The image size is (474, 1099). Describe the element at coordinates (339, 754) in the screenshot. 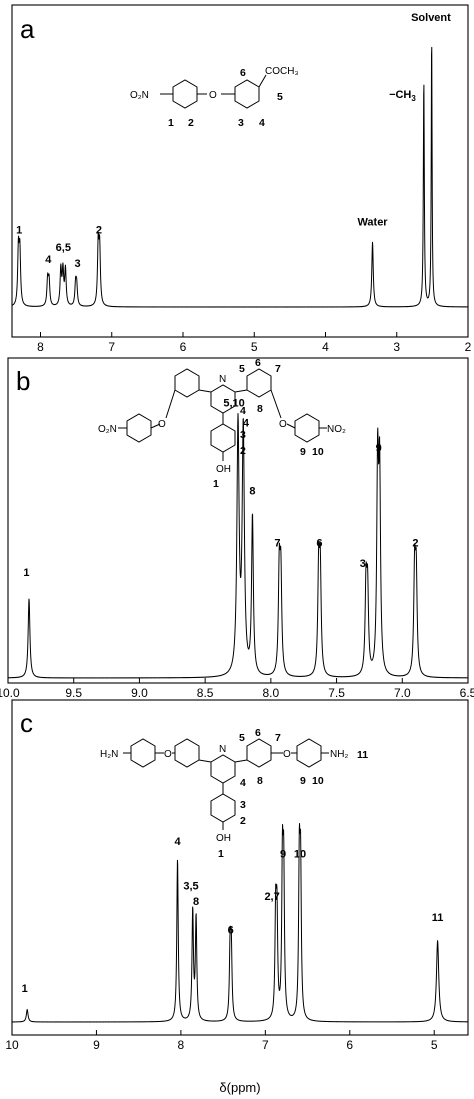

I see `amino-group-right: NH₂` at that location.